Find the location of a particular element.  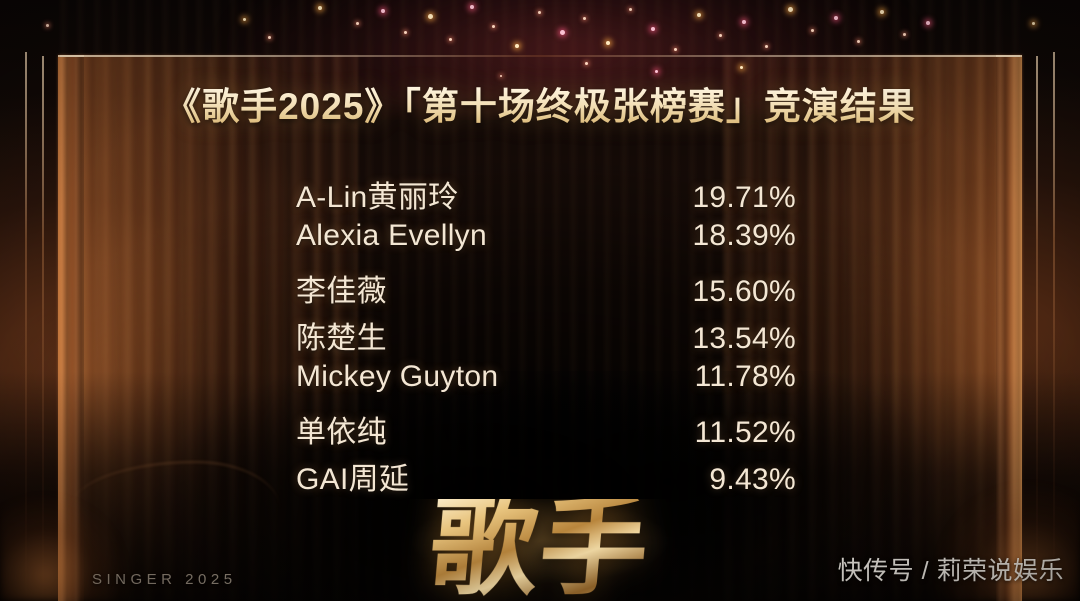

contestant-percent: 18.39% is located at coordinates (744, 235).